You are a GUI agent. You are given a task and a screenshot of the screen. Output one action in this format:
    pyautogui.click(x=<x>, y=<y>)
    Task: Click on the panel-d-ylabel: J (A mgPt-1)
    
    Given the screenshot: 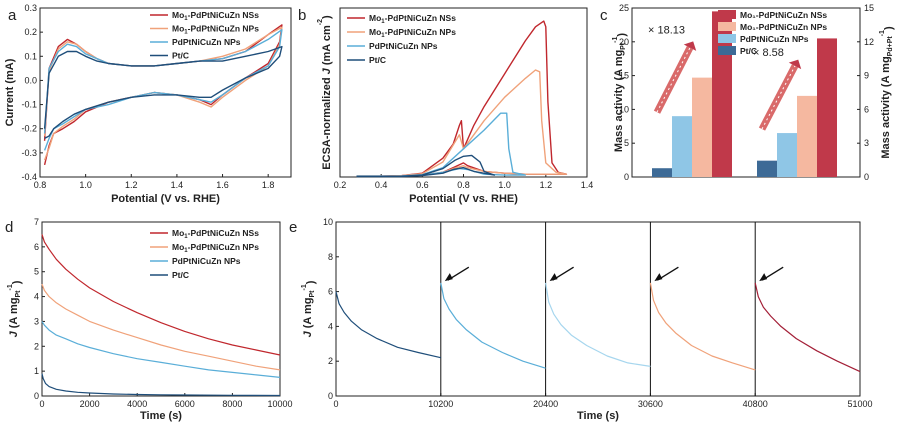 What is the action you would take?
    pyautogui.click(x=15, y=308)
    